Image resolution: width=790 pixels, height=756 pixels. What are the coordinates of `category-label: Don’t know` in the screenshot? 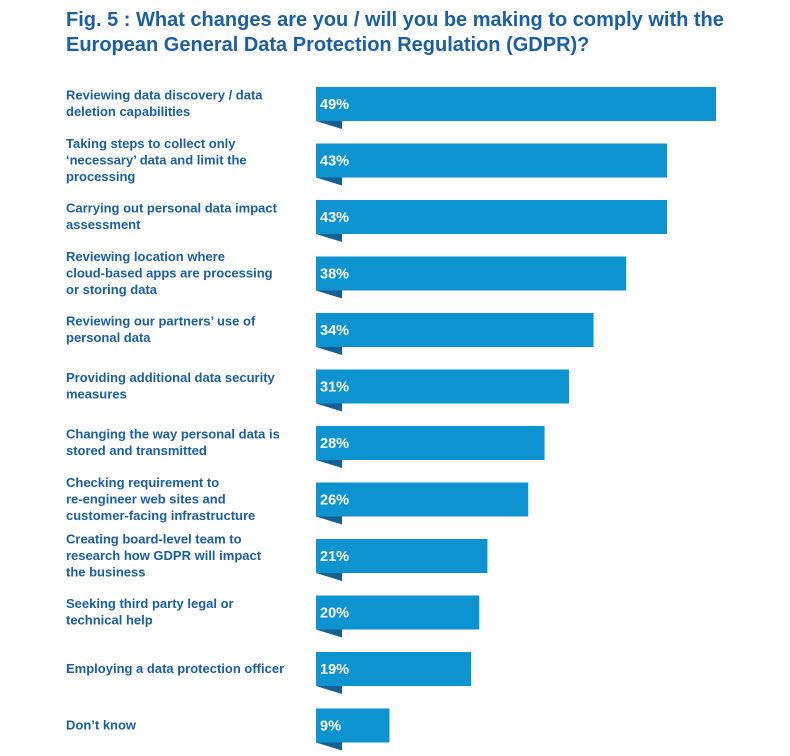 It's located at (101, 724).